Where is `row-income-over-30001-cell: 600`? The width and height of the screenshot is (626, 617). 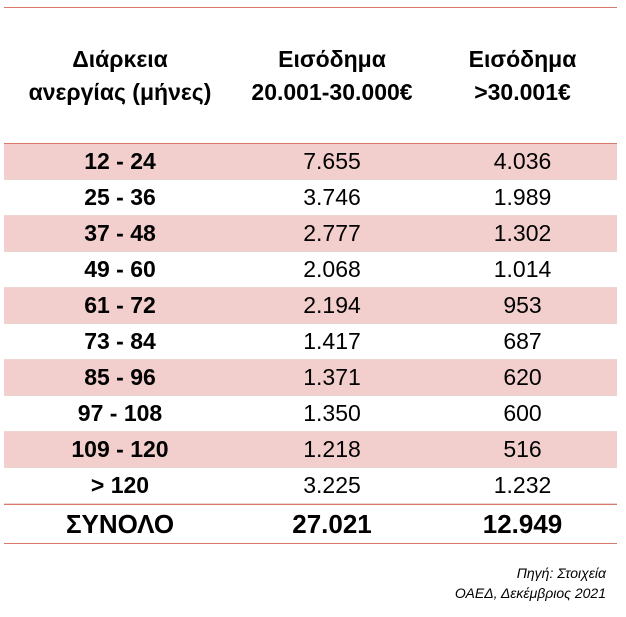
row-income-over-30001-cell: 600 is located at coordinates (522, 413).